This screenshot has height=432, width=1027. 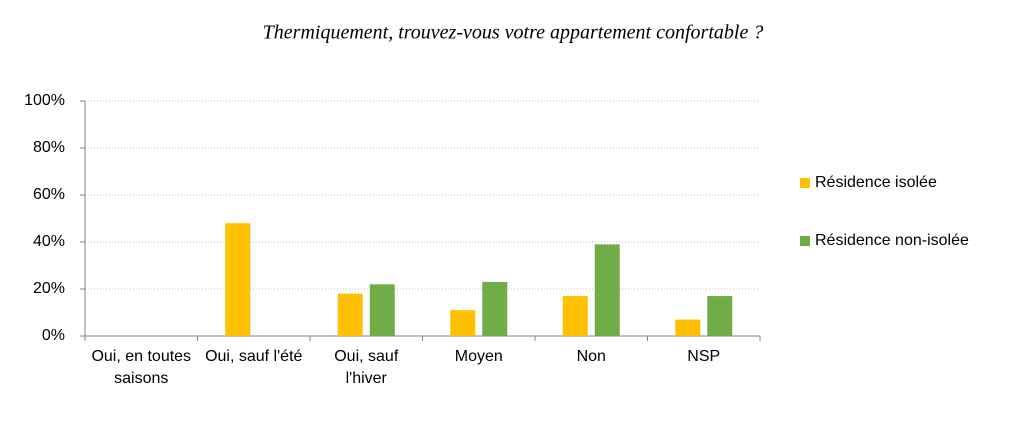 I want to click on x-tick-label: Moyen, so click(x=478, y=356).